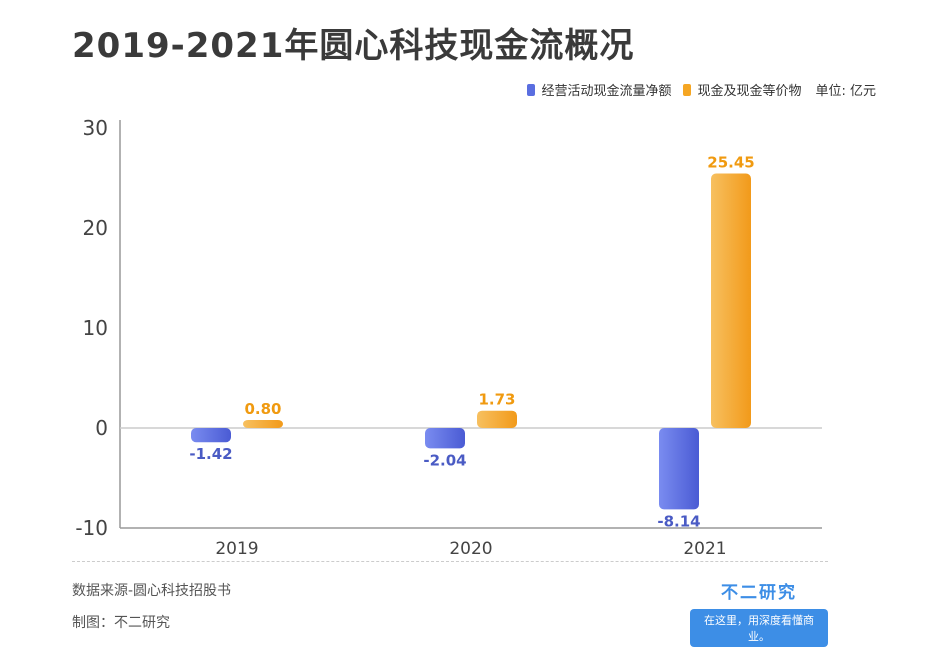 The height and width of the screenshot is (647, 940). Describe the element at coordinates (679, 469) in the screenshot. I see `bar-operating-cashflow-2021` at that location.